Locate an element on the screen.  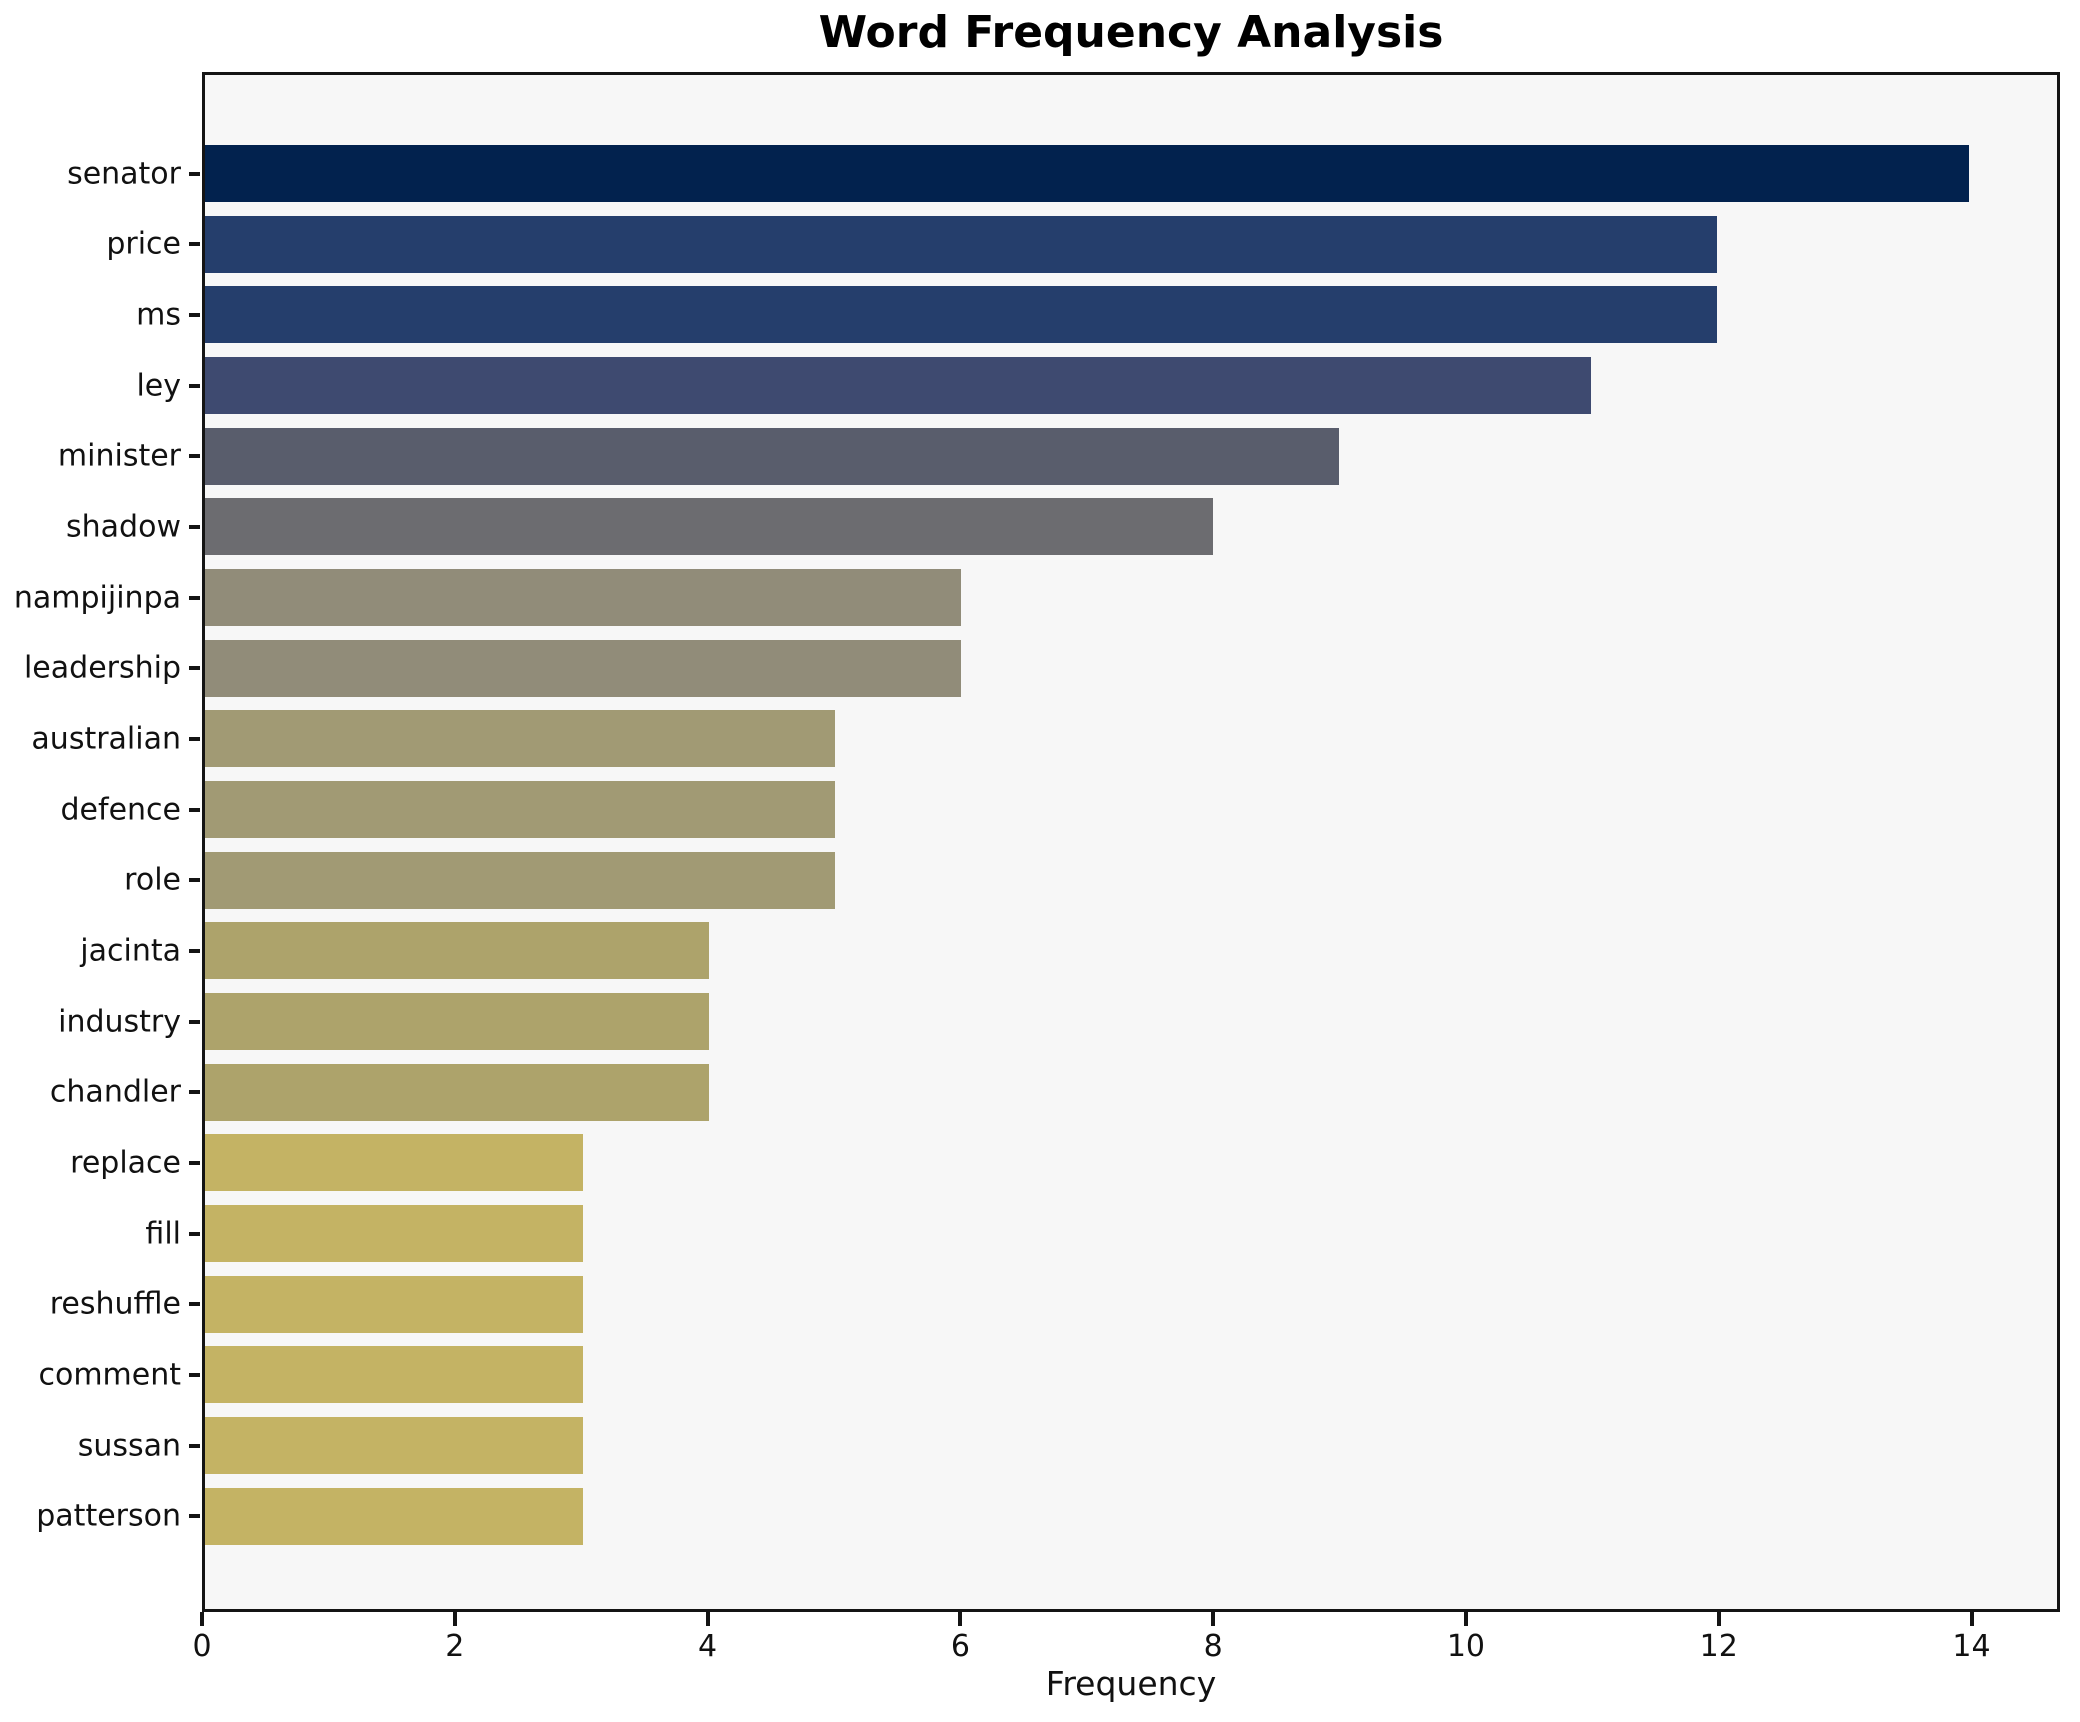
bar-role is located at coordinates (520, 880).